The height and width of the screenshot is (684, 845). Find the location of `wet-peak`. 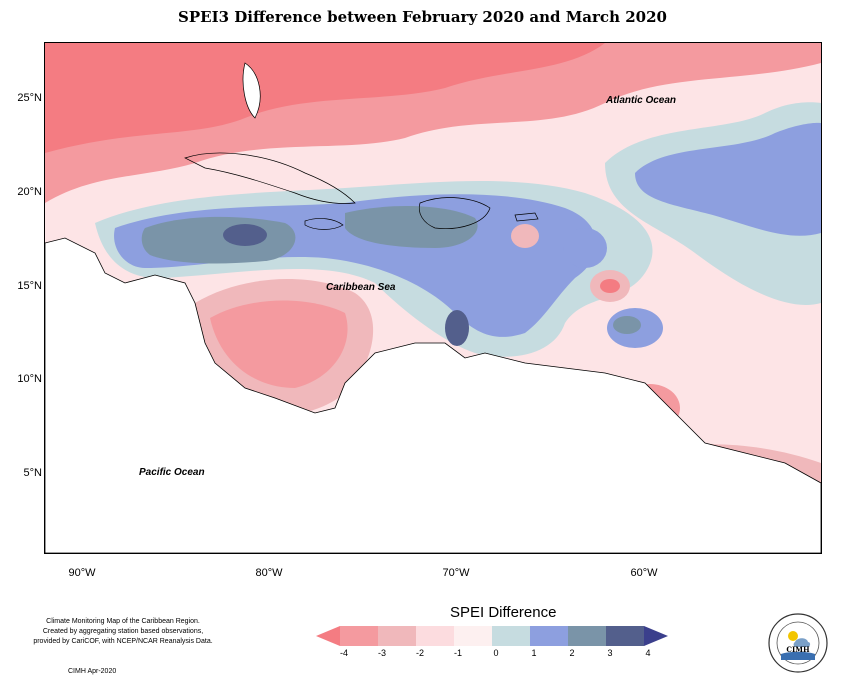

wet-peak is located at coordinates (245, 235).